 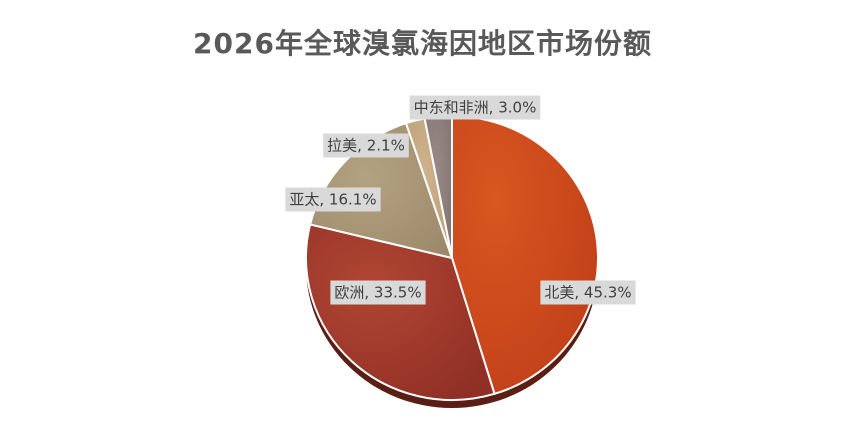 What do you see at coordinates (525, 255) in the screenshot?
I see `slice-north-america` at bounding box center [525, 255].